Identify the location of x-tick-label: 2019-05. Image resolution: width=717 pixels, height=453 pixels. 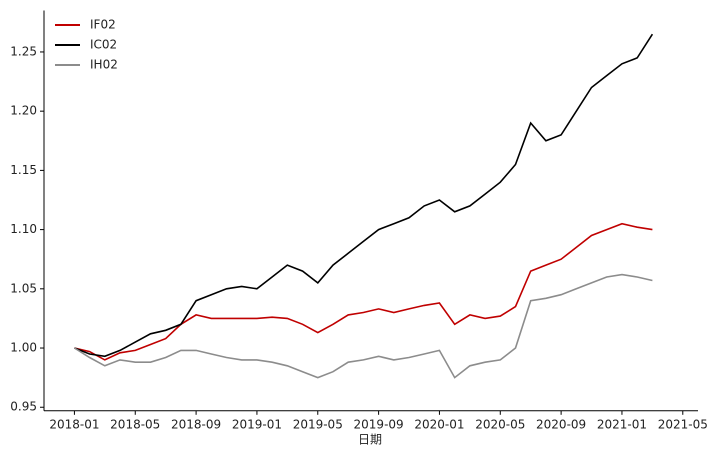
(318, 424).